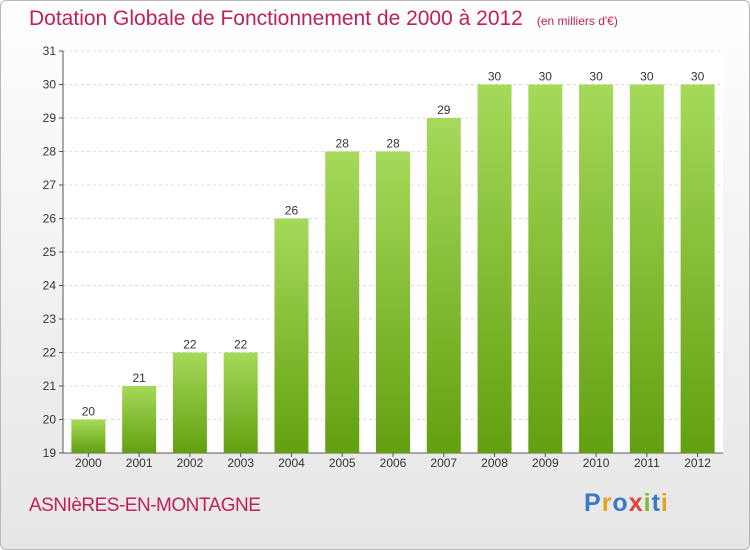 The width and height of the screenshot is (750, 550). What do you see at coordinates (636, 503) in the screenshot?
I see `logo-letter: x` at bounding box center [636, 503].